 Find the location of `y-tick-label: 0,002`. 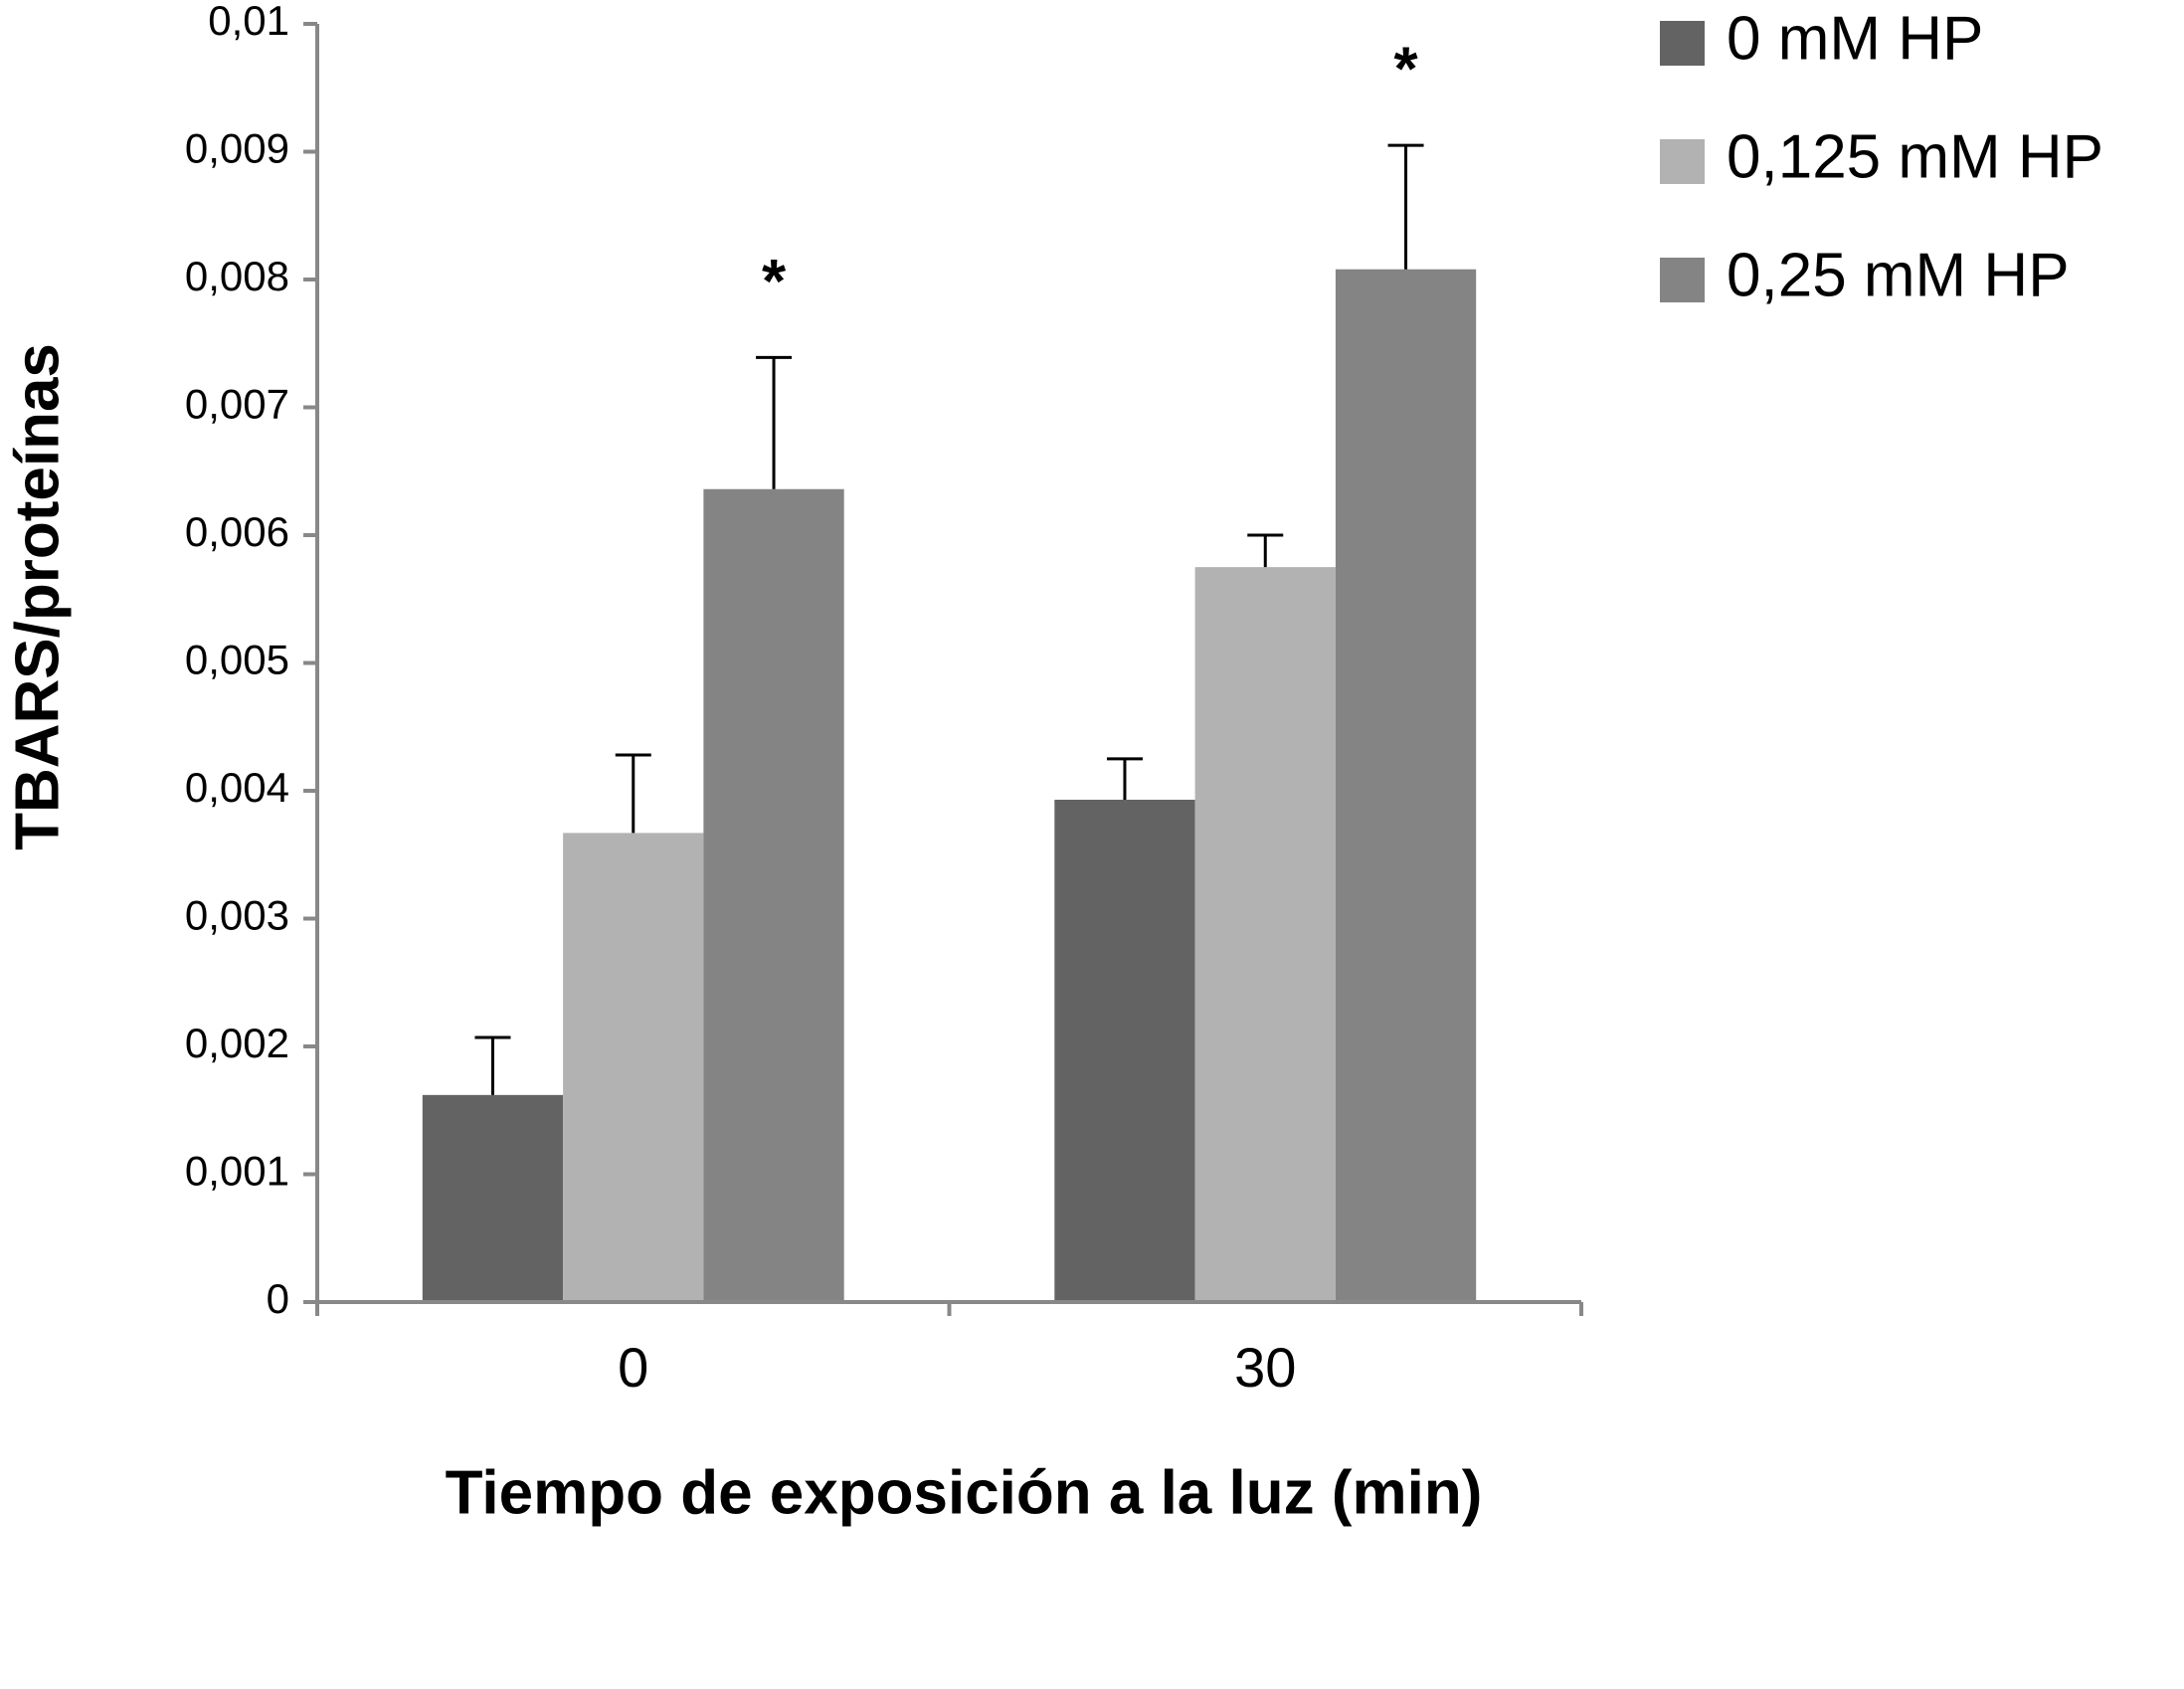

y-tick-label: 0,002 is located at coordinates (237, 1043).